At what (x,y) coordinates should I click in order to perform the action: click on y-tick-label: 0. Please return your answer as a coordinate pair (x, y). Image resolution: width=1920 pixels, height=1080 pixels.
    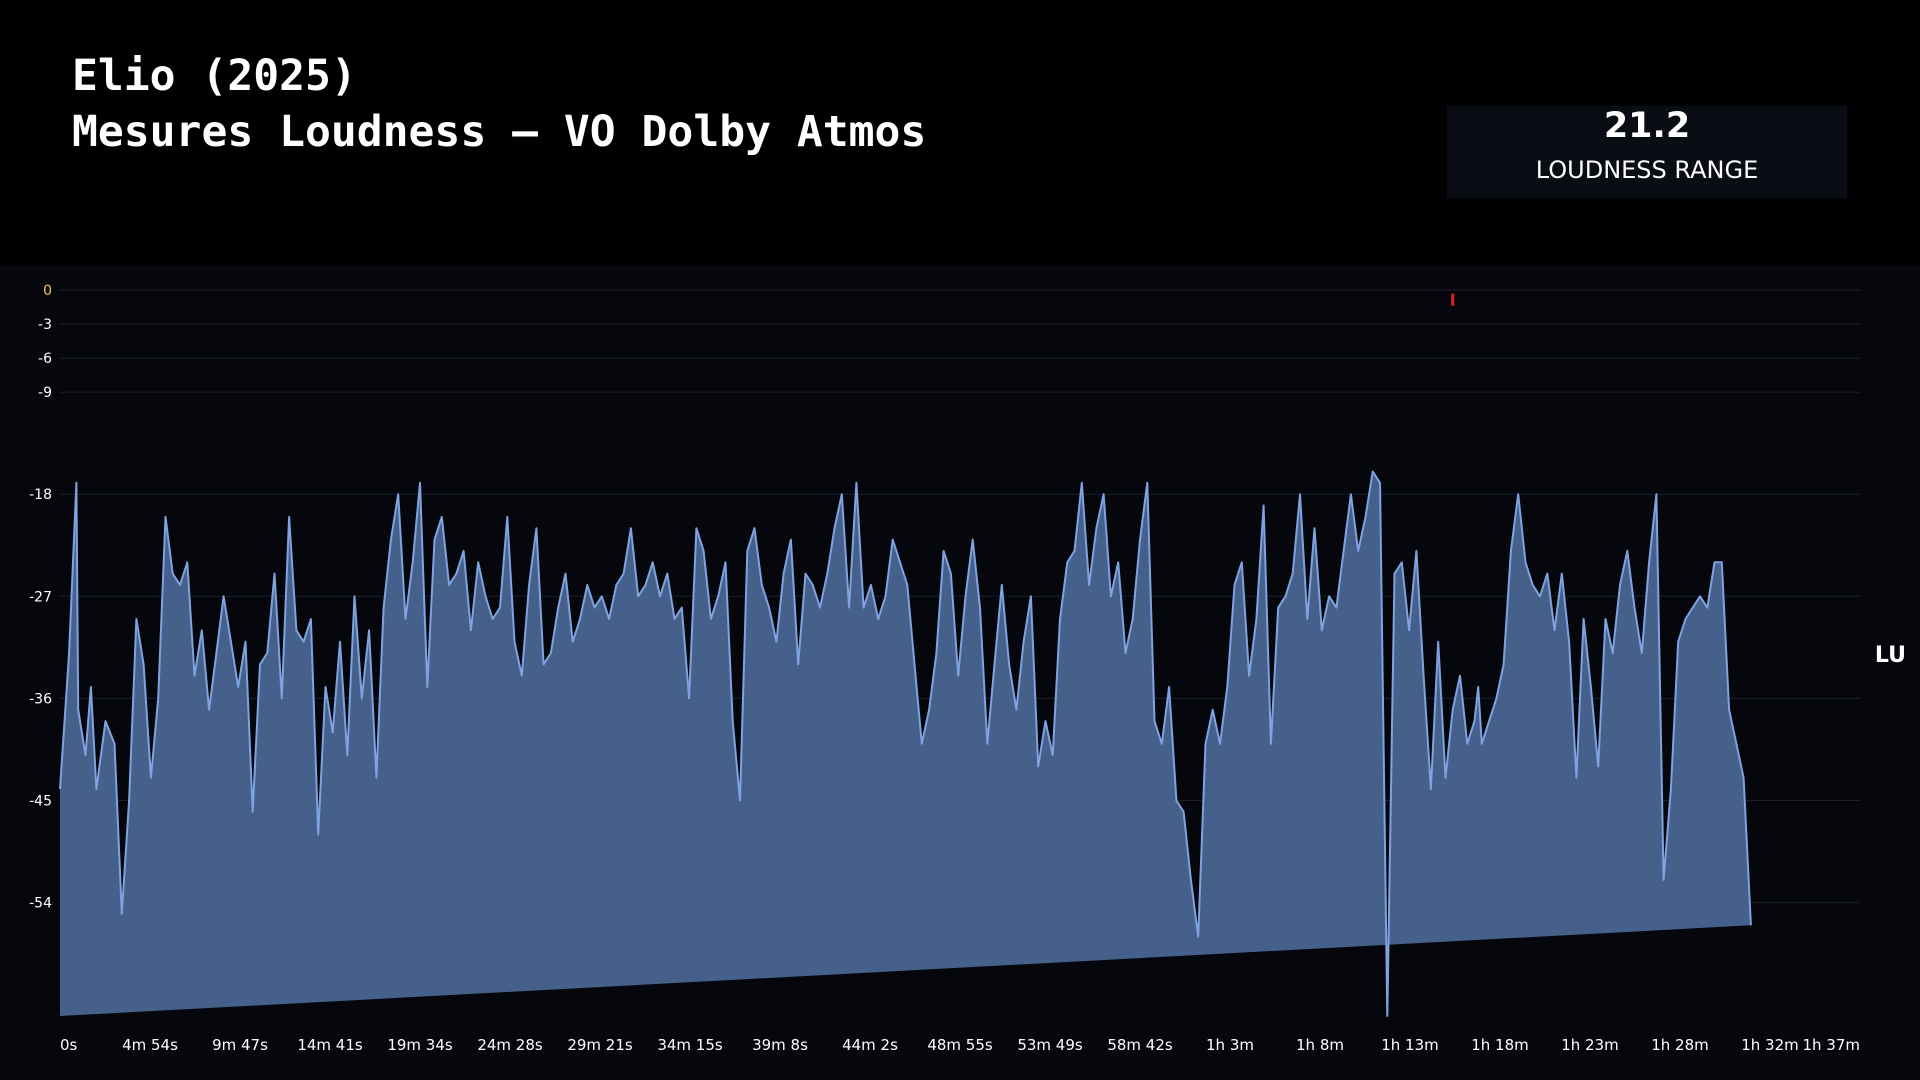
    Looking at the image, I should click on (47, 291).